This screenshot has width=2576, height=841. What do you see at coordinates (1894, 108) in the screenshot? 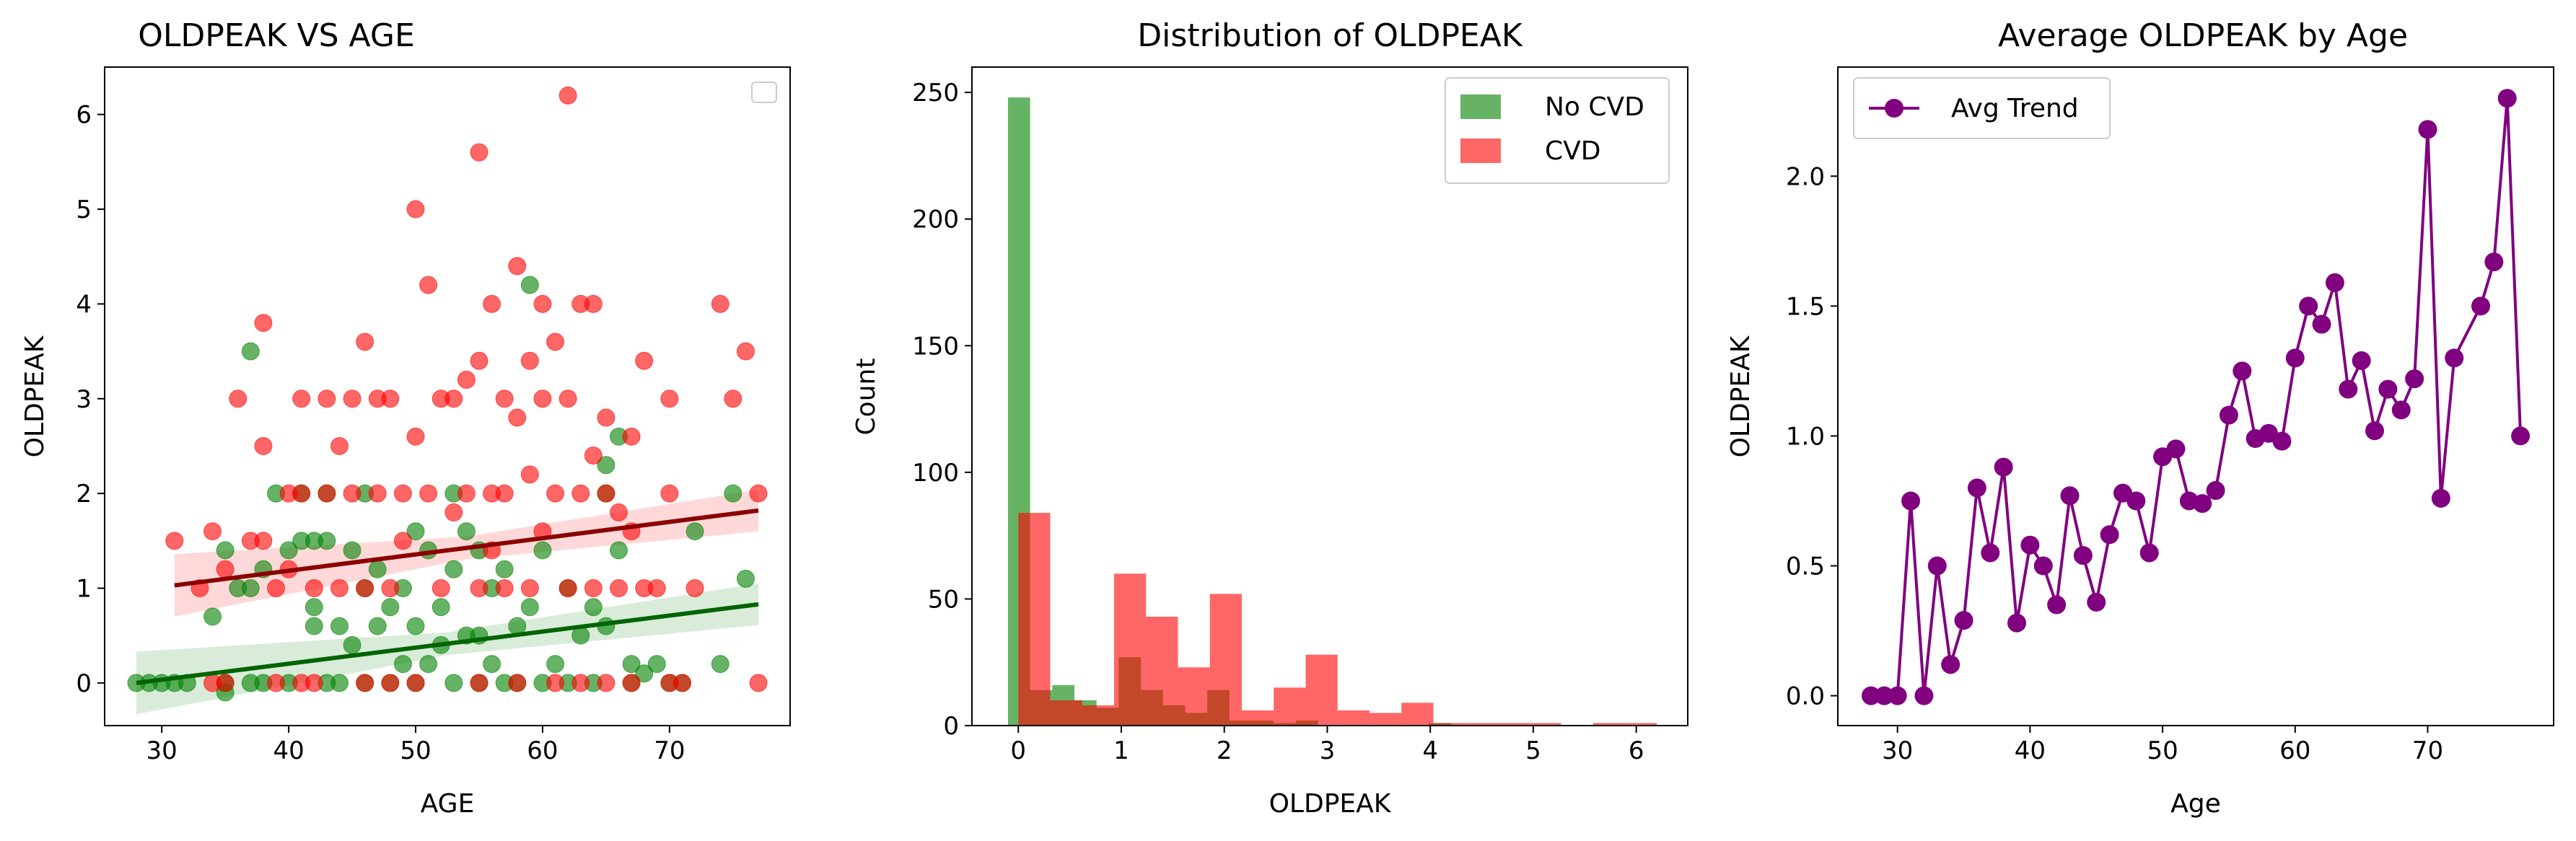
I see `legend-marker-avg-trend` at bounding box center [1894, 108].